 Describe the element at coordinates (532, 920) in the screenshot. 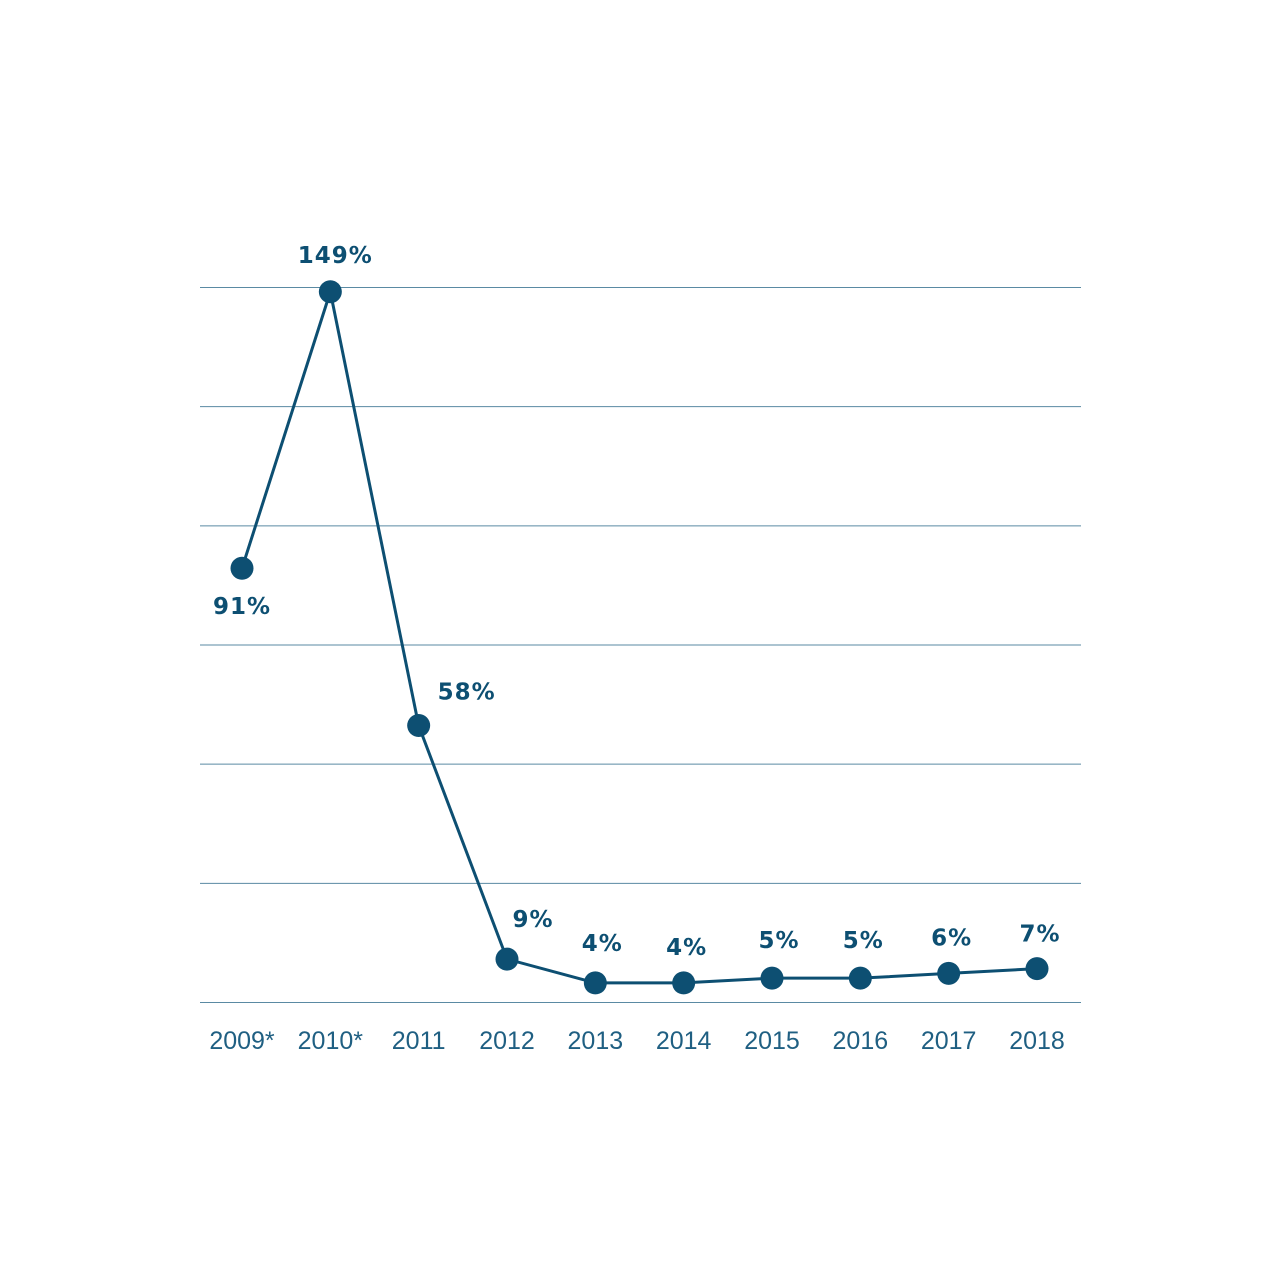

I see `data-label: 9%` at that location.